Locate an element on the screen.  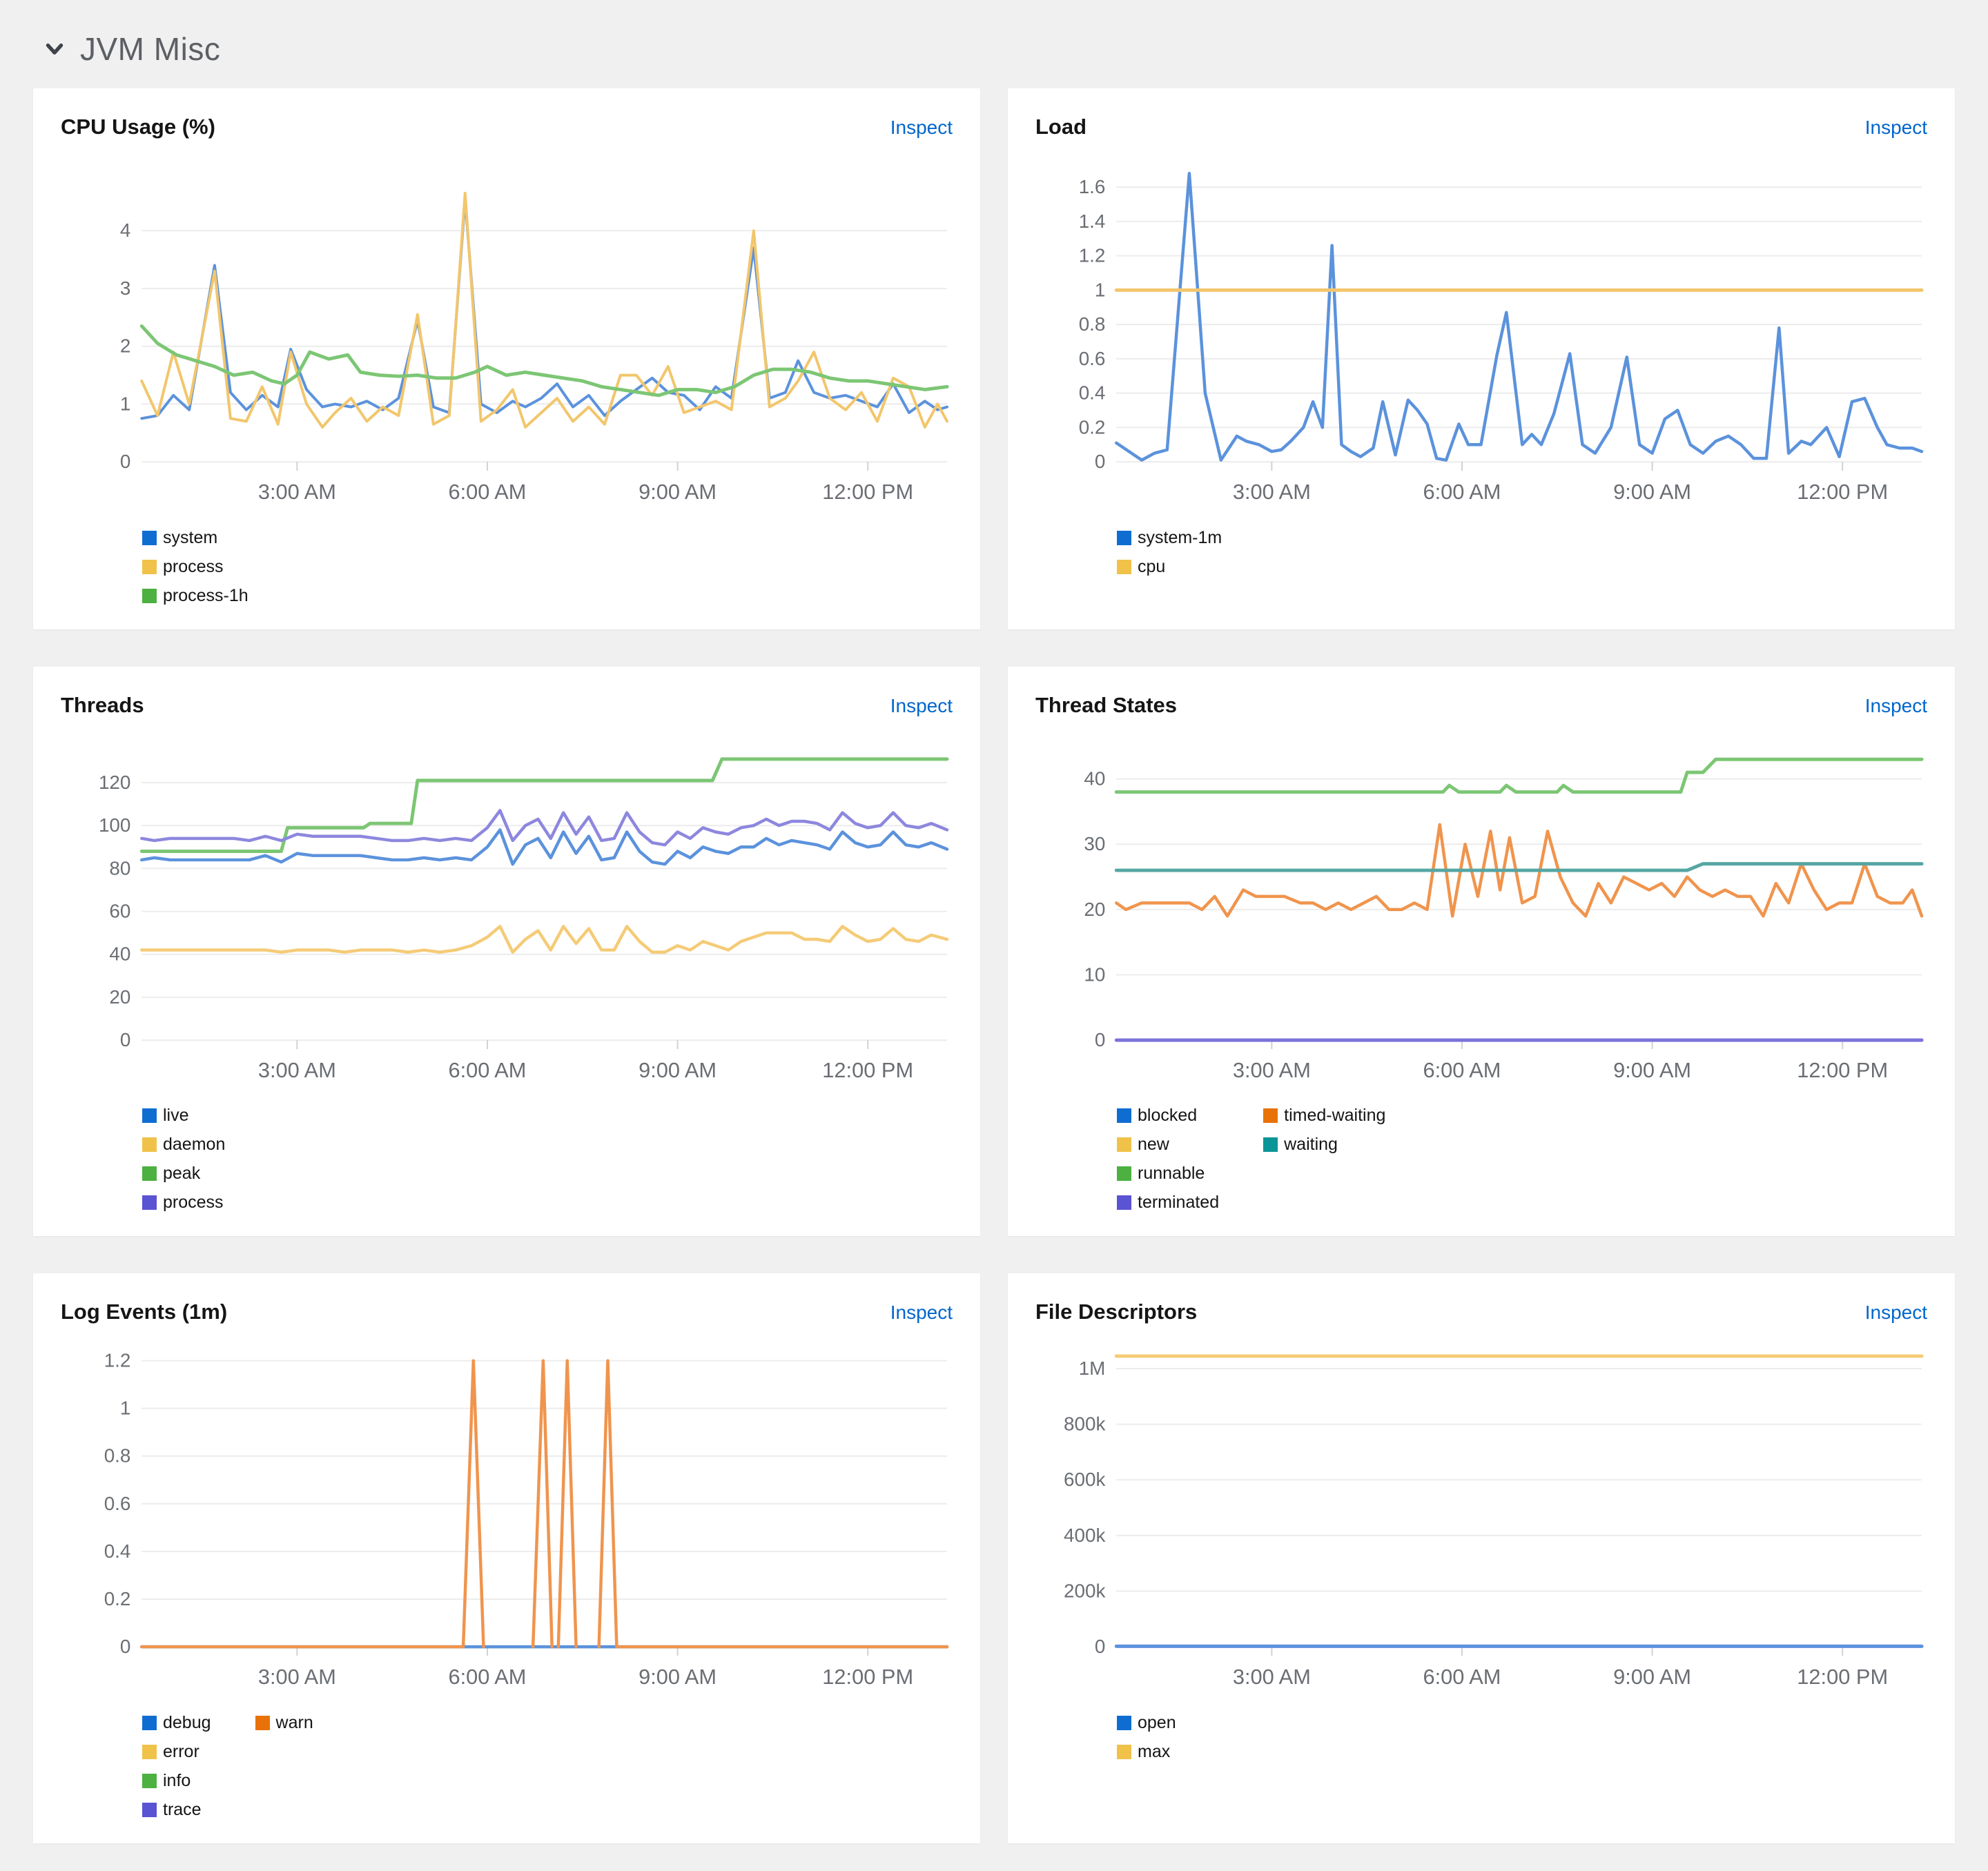
y-axis-label: 40 is located at coordinates (119, 953).